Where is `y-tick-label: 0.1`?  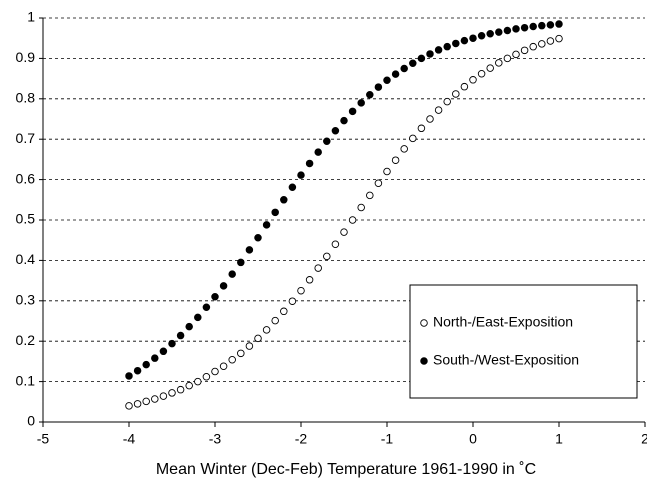
y-tick-label: 0.1 is located at coordinates (26, 380).